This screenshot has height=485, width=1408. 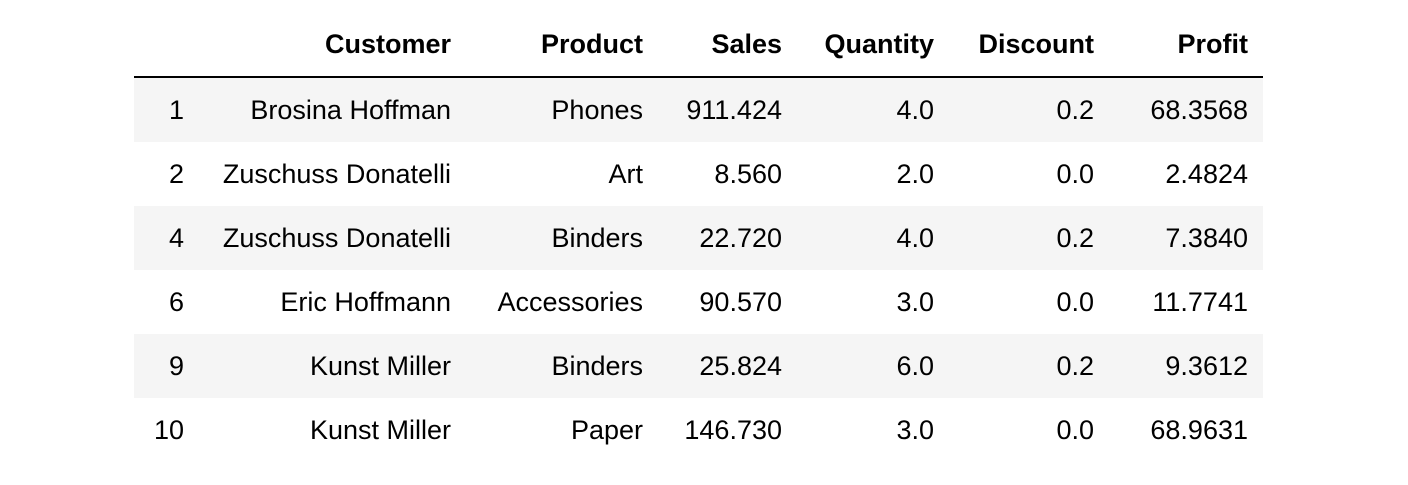 What do you see at coordinates (740, 365) in the screenshot?
I see `cell-sales: 25.824` at bounding box center [740, 365].